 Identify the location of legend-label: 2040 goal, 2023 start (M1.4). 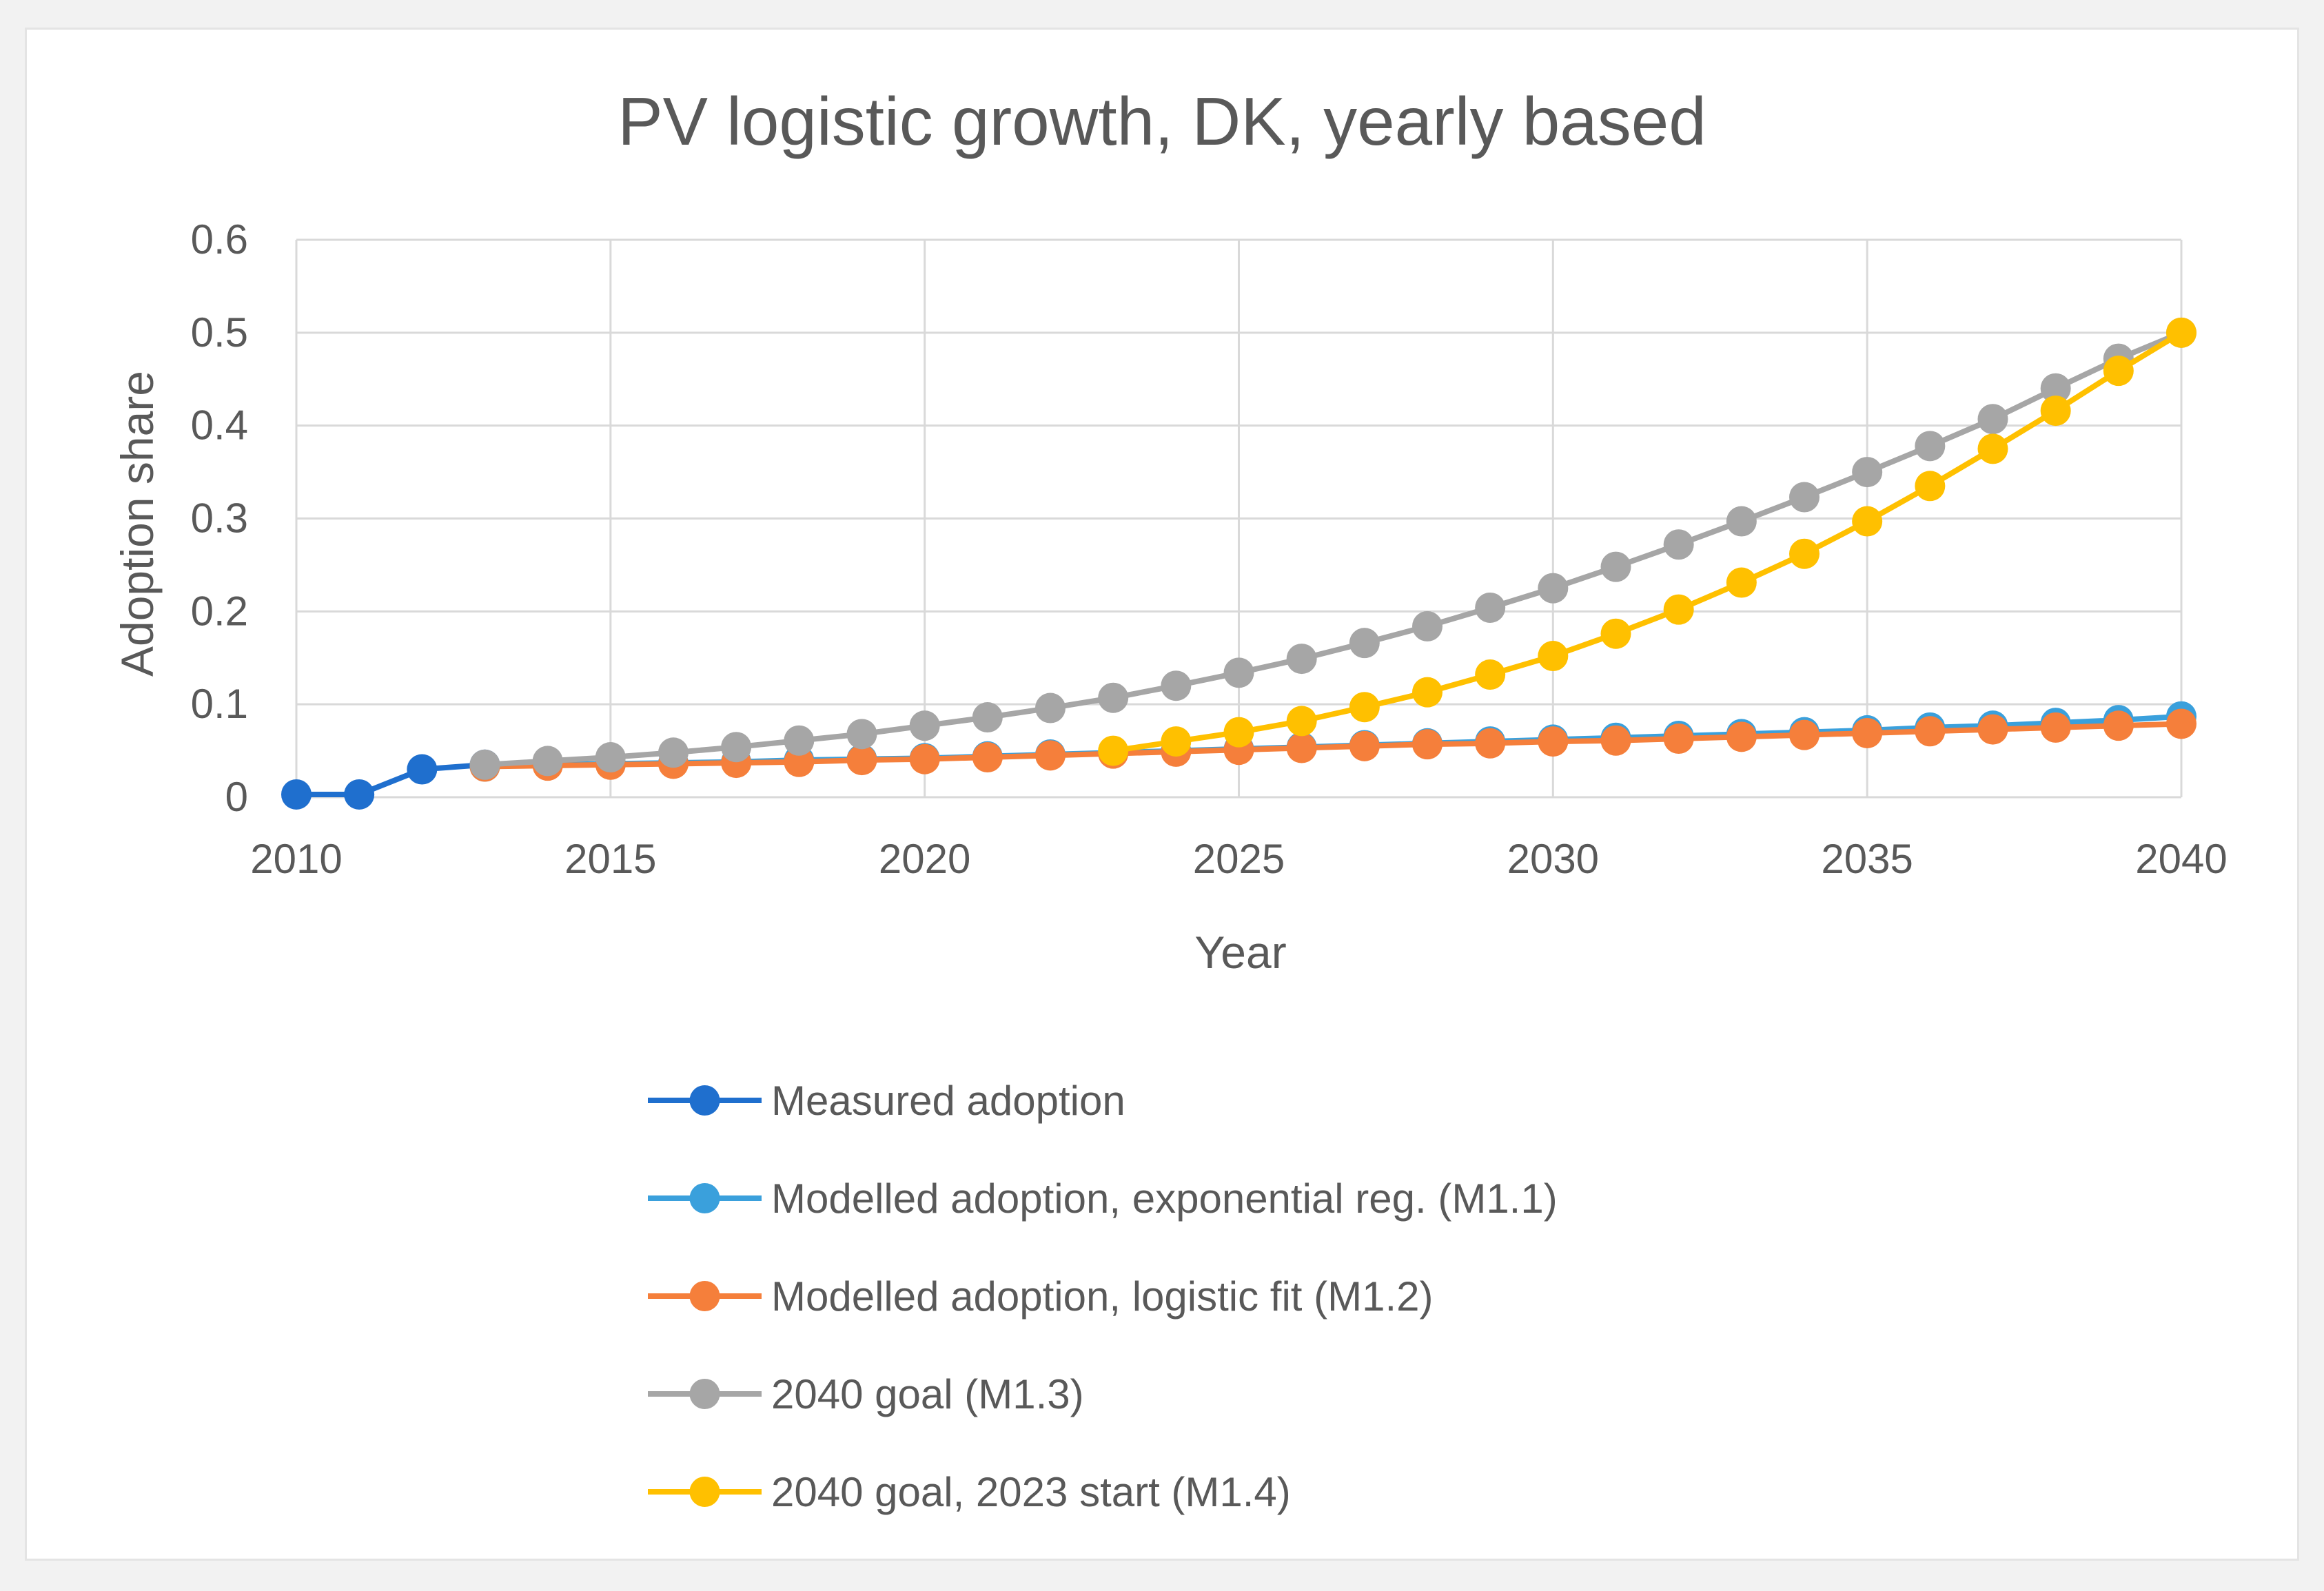
(1031, 1492).